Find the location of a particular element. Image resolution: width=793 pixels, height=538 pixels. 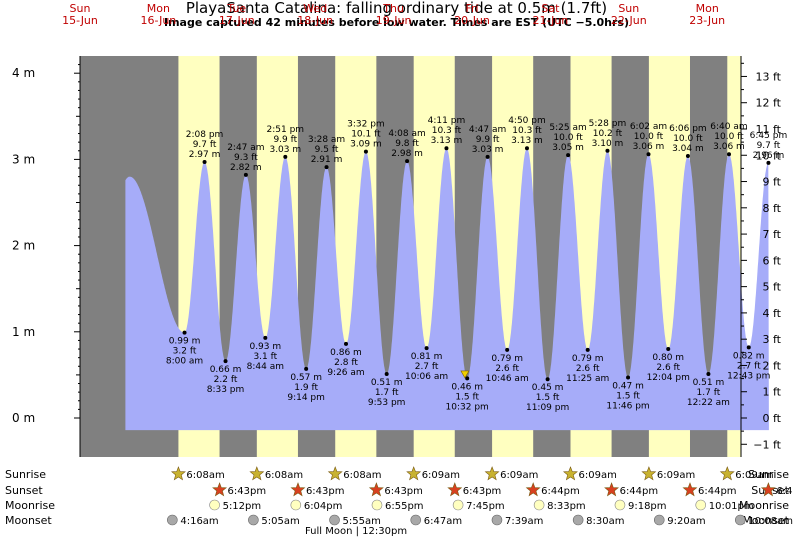

day-name: Sat is located at coordinates (550, 8).